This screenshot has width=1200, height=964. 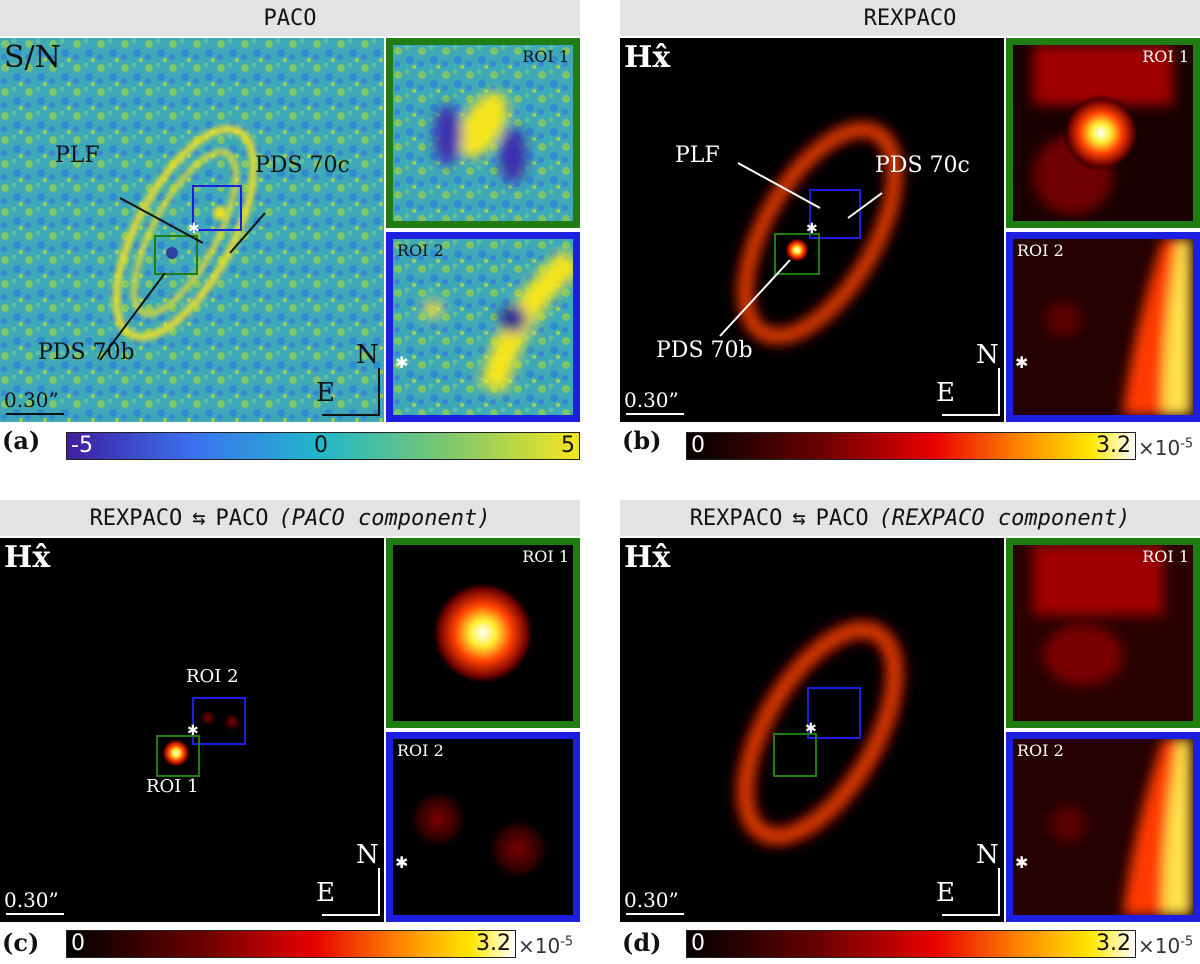 I want to click on panel-title: REXPACO, so click(x=910, y=18).